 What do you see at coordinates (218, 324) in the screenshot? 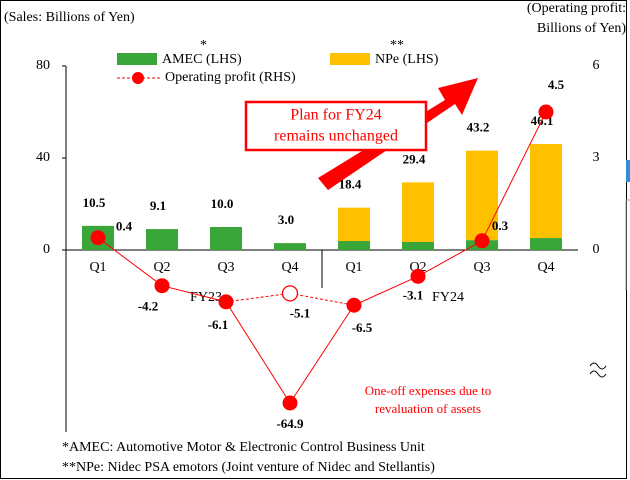
I see `profit-label: -6.1` at bounding box center [218, 324].